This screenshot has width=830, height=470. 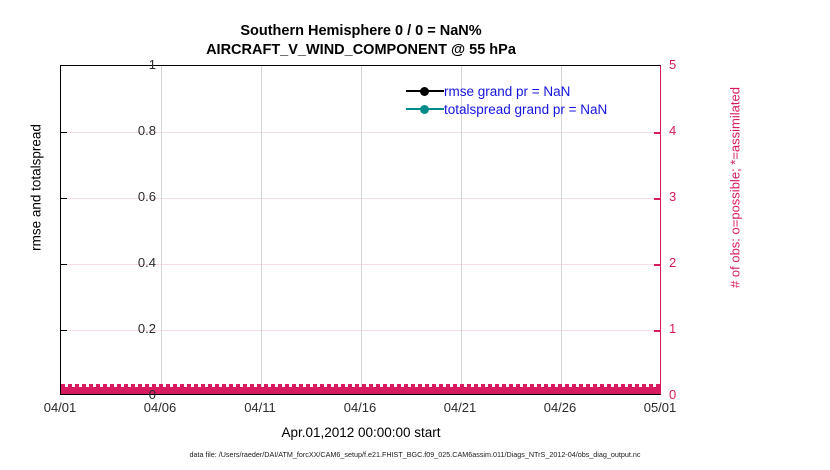 What do you see at coordinates (425, 91) in the screenshot?
I see `legend-swatch-rmse` at bounding box center [425, 91].